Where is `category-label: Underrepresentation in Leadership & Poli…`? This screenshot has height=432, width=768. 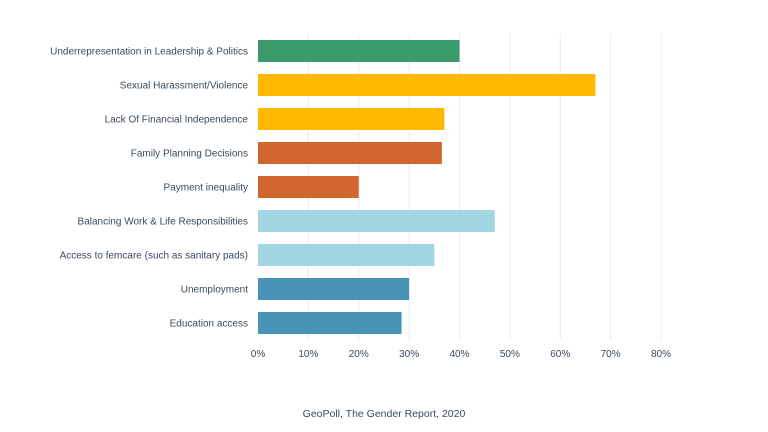
category-label: Underrepresentation in Leadership & Poli… is located at coordinates (149, 52).